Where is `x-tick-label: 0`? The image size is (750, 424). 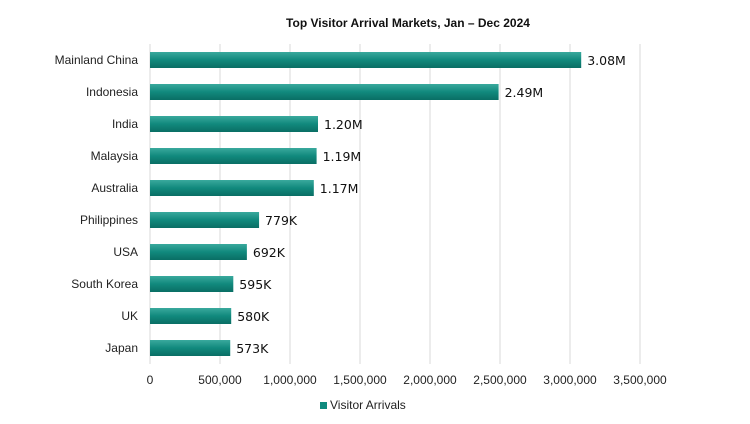 x-tick-label: 0 is located at coordinates (150, 380).